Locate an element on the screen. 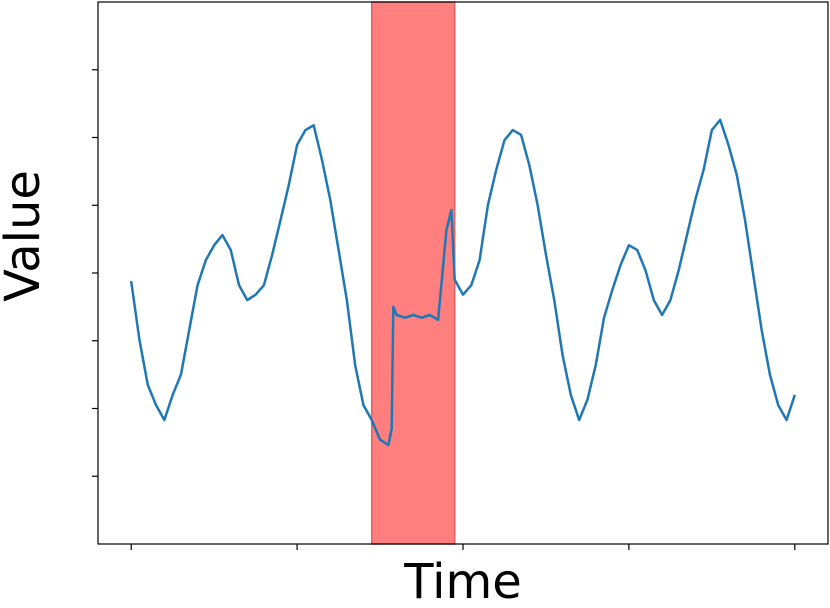  highlight-band is located at coordinates (413, 273).